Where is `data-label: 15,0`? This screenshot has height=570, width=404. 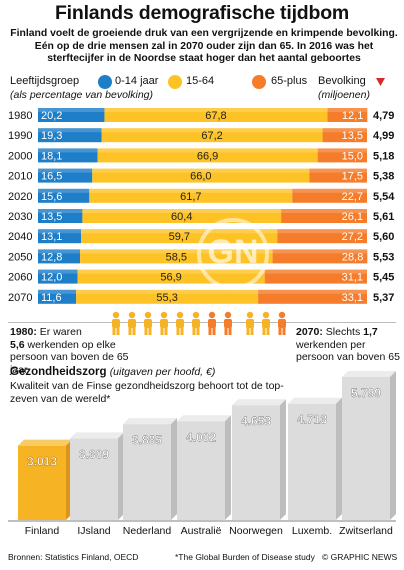 data-label: 15,0 is located at coordinates (352, 156).